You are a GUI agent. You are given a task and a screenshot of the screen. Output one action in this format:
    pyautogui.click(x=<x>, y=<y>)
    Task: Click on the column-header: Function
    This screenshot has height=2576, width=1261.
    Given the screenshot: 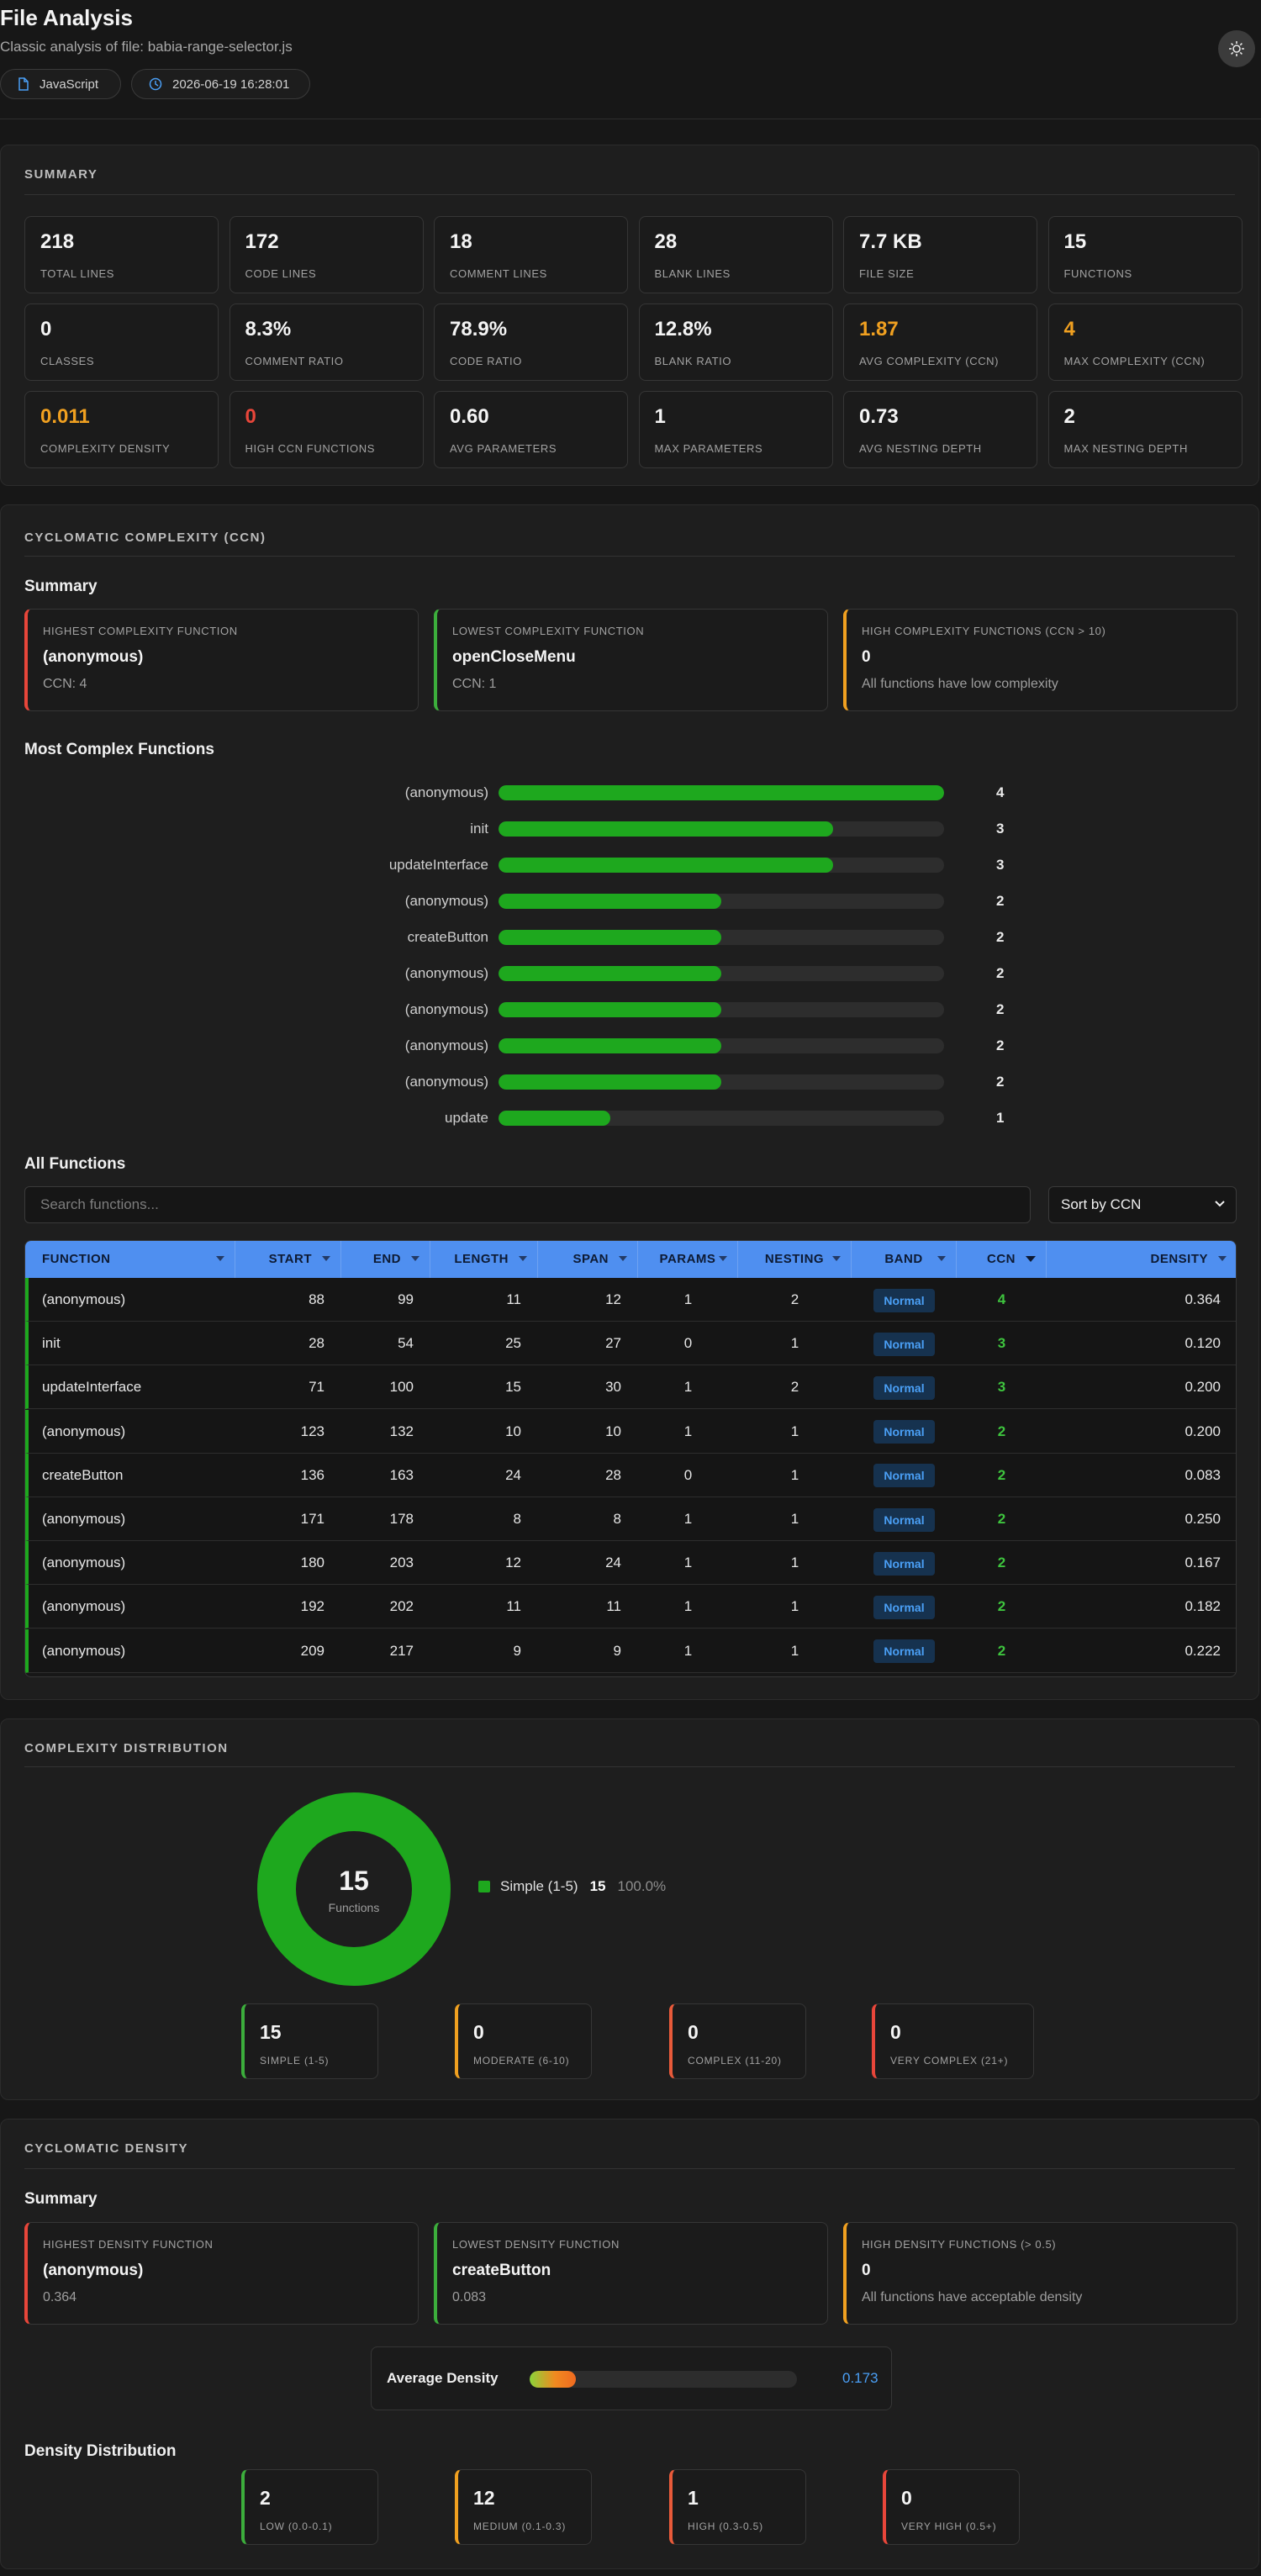 What is the action you would take?
    pyautogui.click(x=130, y=1259)
    